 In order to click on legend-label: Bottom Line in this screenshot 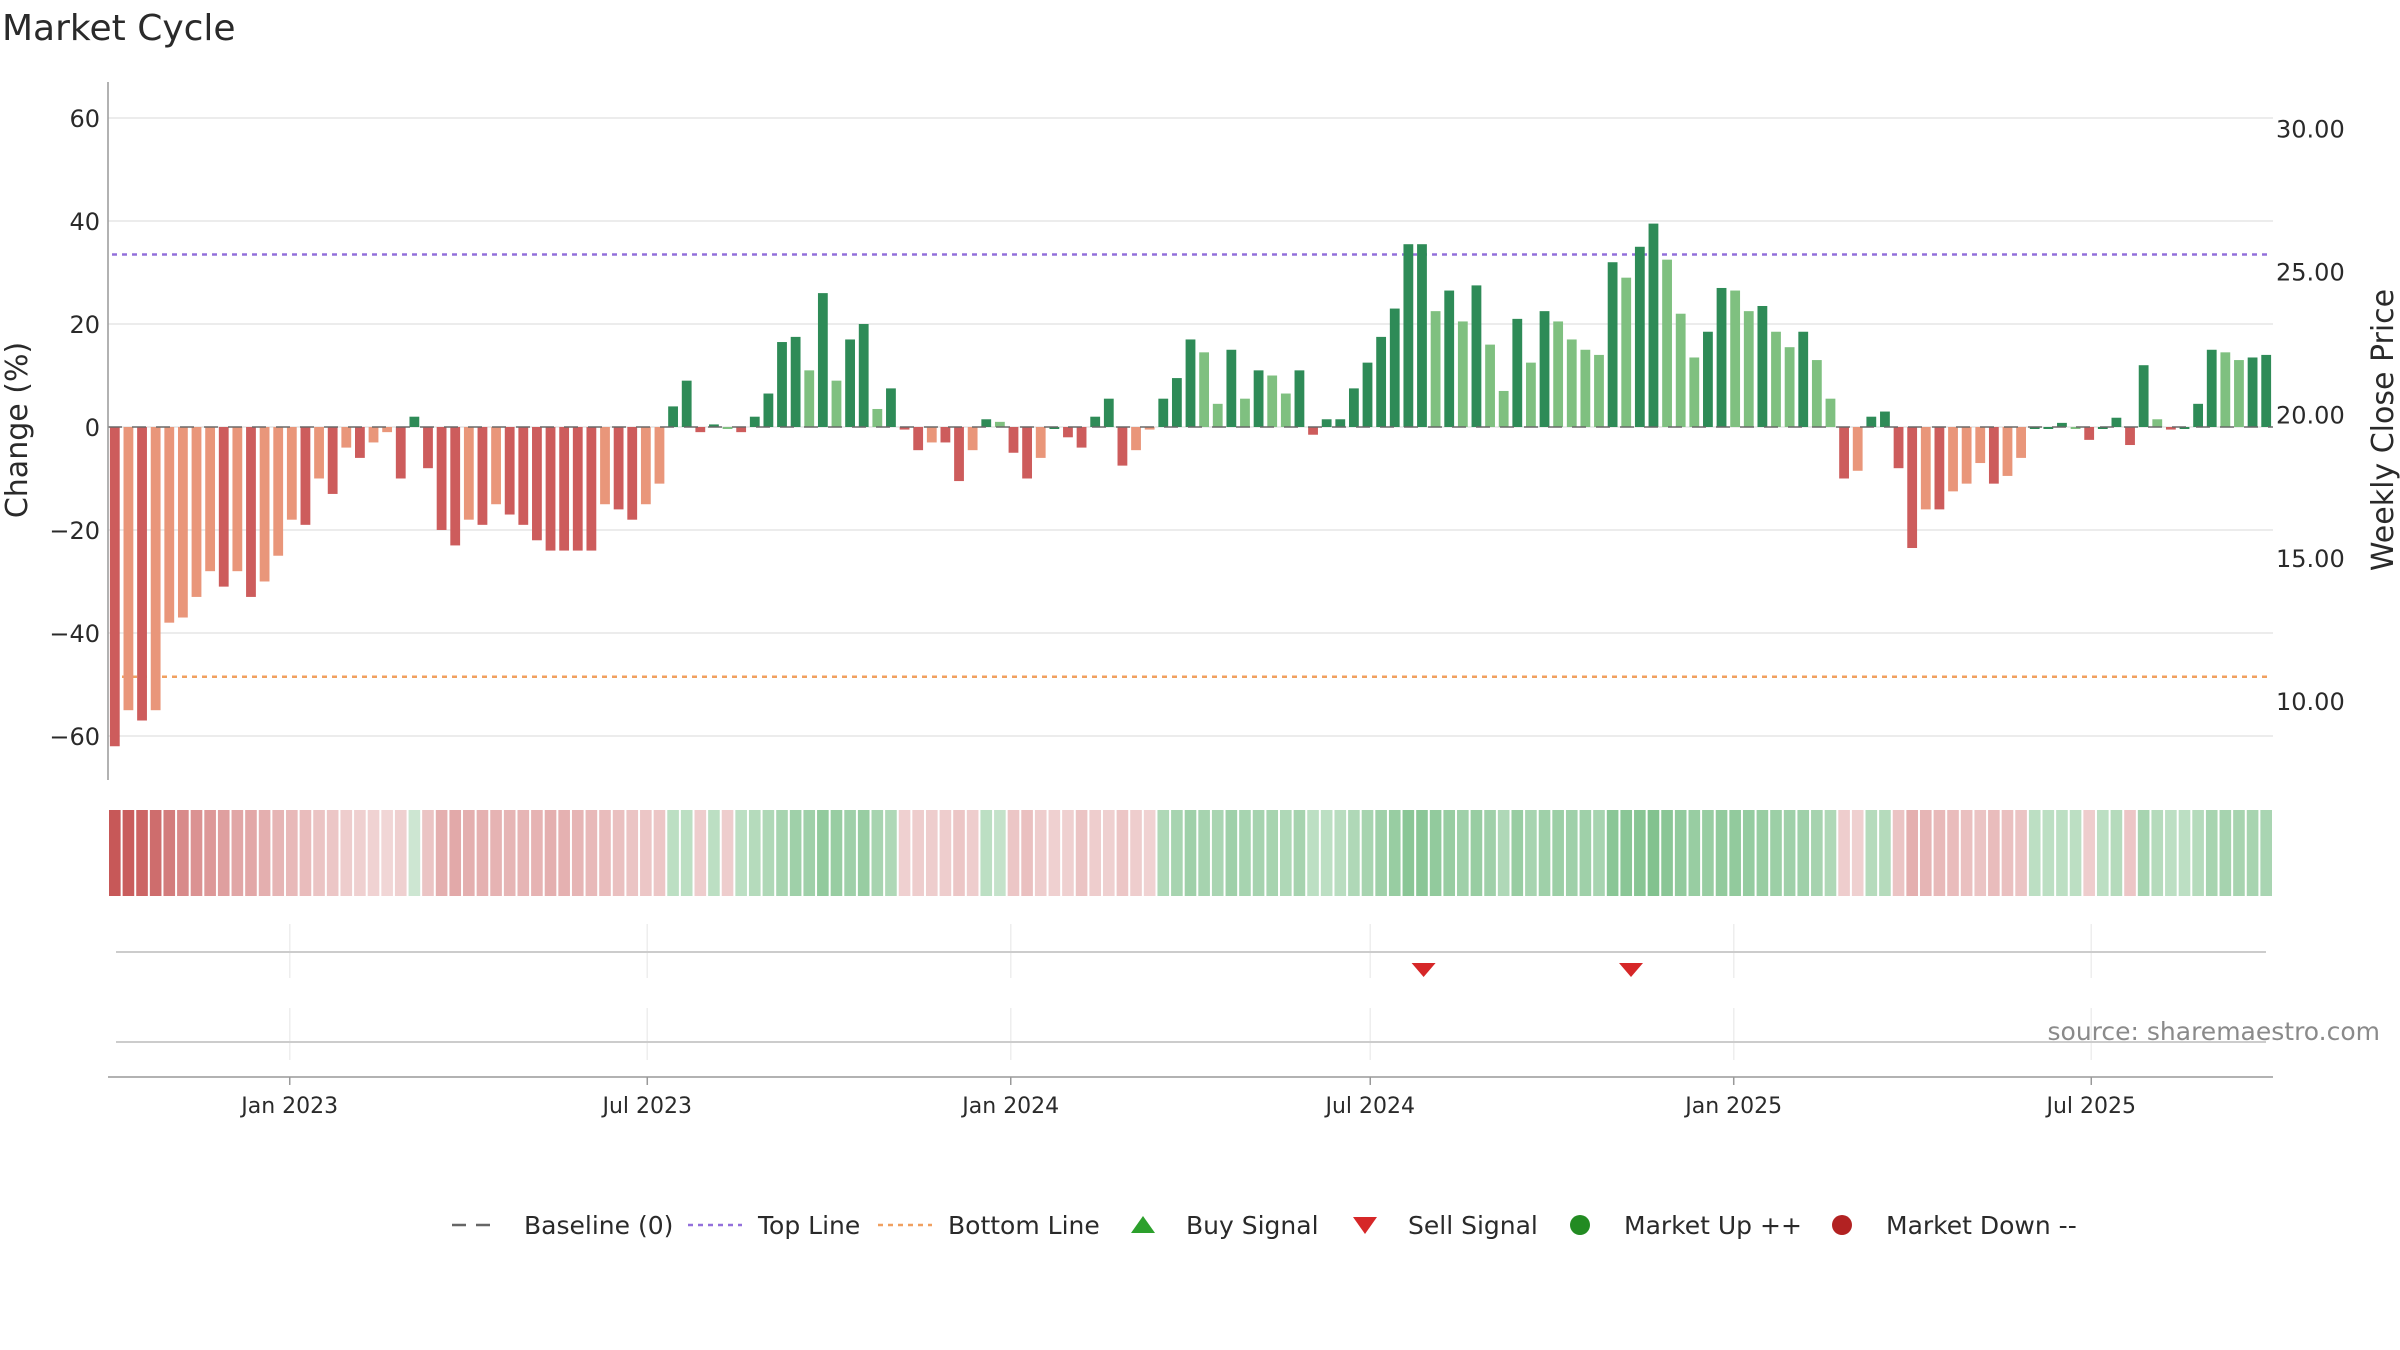, I will do `click(1024, 1225)`.